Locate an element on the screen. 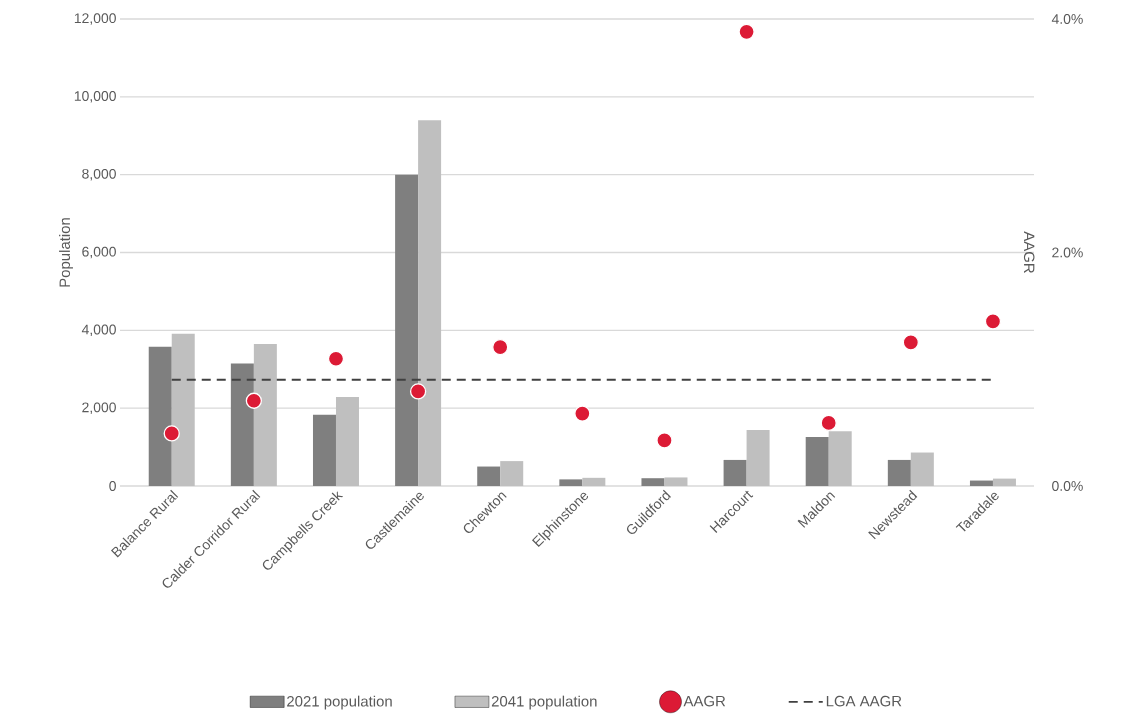  y-tick-label: 2,000 is located at coordinates (99, 408).